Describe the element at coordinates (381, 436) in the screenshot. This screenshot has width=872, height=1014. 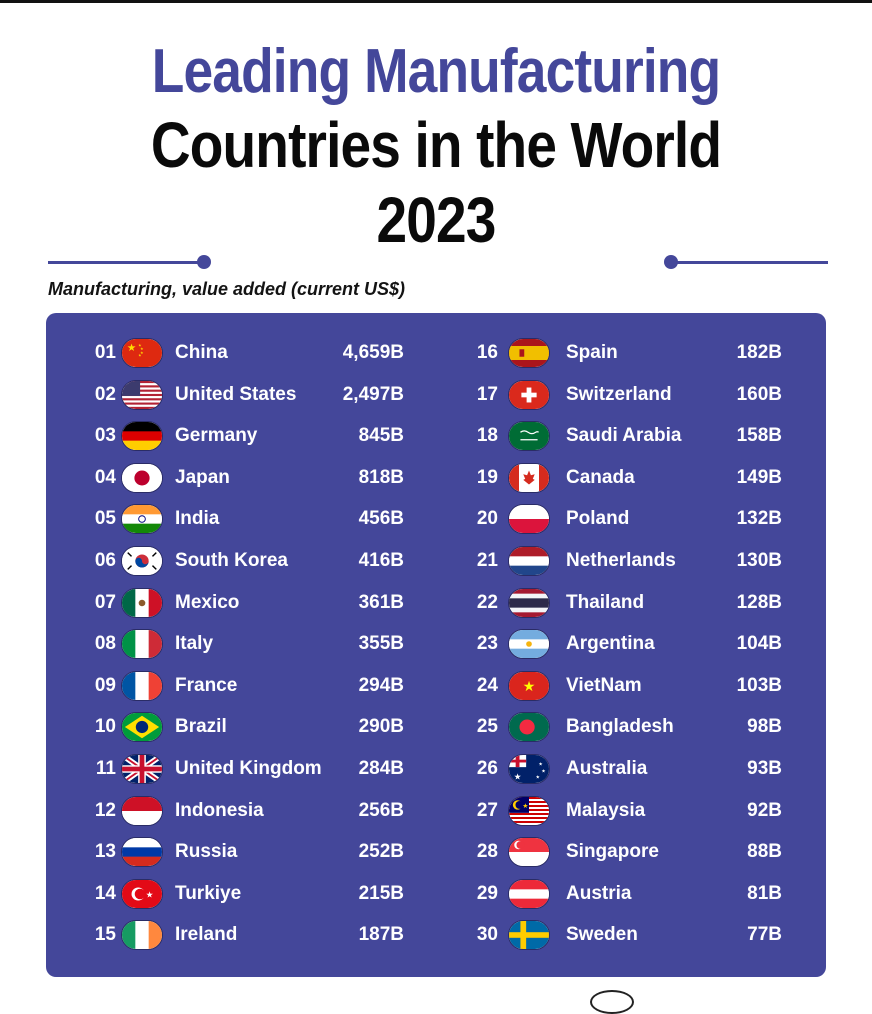
I see `value-label: 845B` at that location.